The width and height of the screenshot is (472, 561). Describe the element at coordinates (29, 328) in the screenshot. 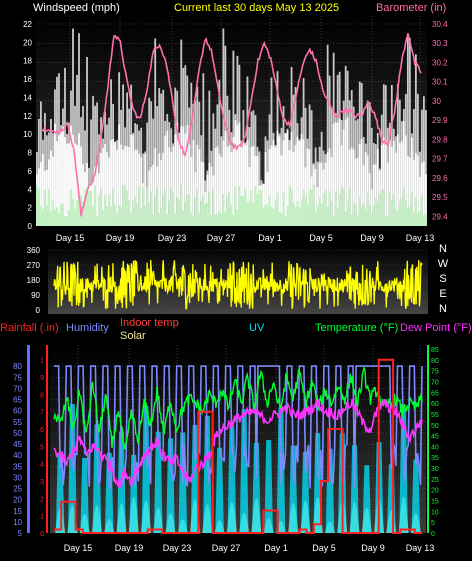

I see `legend-rainfall: Rainfall (.in)` at that location.